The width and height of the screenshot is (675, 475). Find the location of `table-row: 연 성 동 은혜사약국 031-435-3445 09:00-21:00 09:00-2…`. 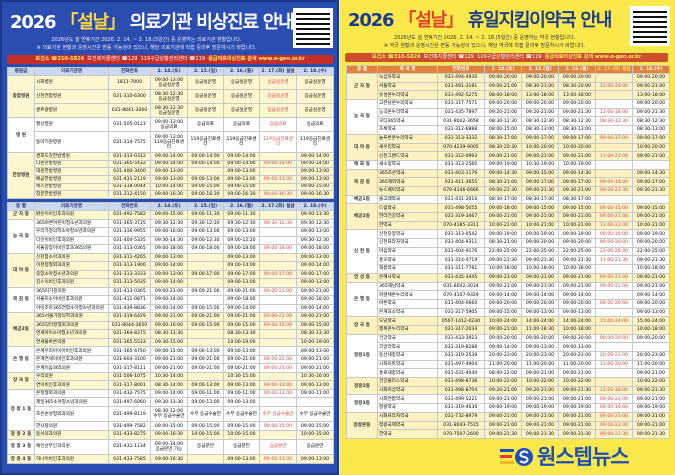

table-row: 연 성 동 은혜사약국 031-435-3445 09:00-21:00 09:00-2… is located at coordinates (508, 277).